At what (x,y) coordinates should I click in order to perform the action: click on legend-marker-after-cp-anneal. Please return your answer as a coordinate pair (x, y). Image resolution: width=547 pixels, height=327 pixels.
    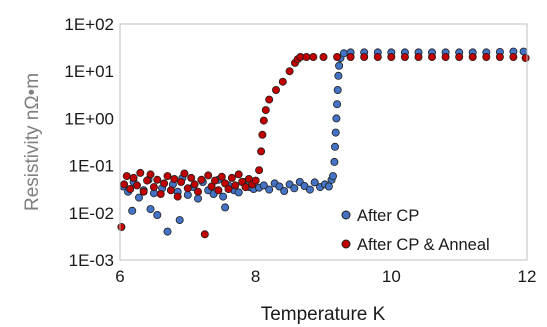
    Looking at the image, I should click on (346, 244).